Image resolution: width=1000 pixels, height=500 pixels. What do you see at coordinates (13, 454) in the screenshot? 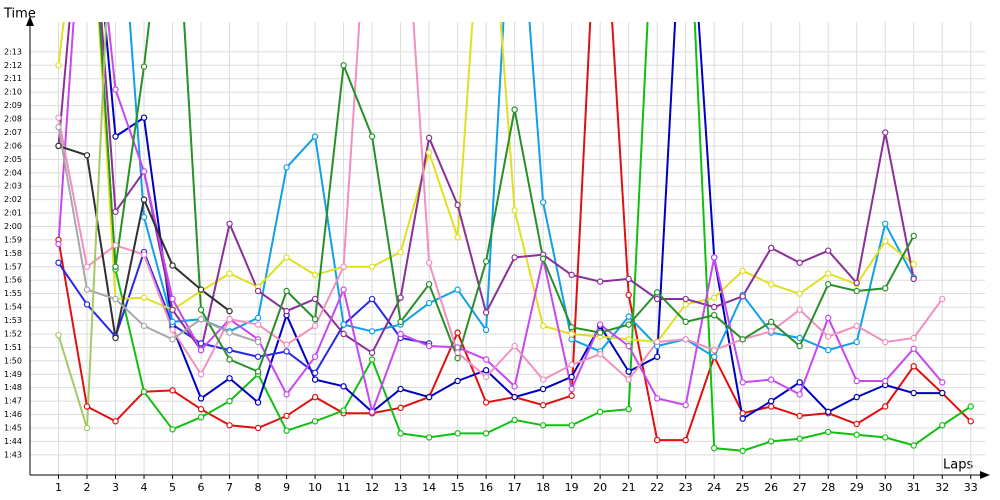
I see `y-tick-label: 1:43` at bounding box center [13, 454].